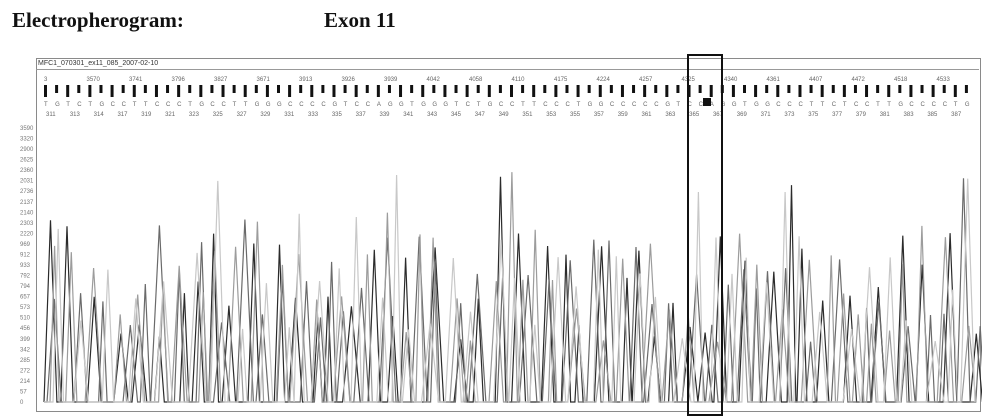  Describe the element at coordinates (789, 115) in the screenshot. I see `position-label: 373` at that location.